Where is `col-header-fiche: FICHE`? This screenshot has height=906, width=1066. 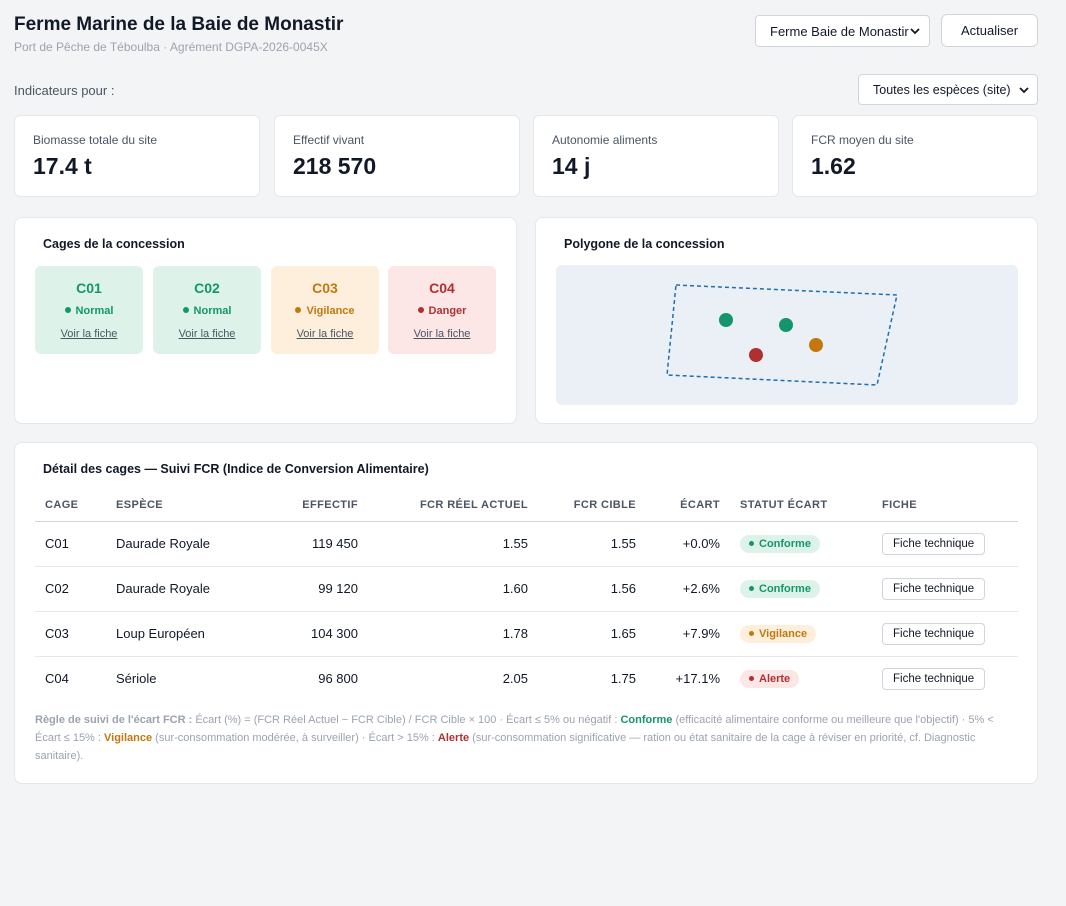
col-header-fiche: FICHE is located at coordinates (945, 505).